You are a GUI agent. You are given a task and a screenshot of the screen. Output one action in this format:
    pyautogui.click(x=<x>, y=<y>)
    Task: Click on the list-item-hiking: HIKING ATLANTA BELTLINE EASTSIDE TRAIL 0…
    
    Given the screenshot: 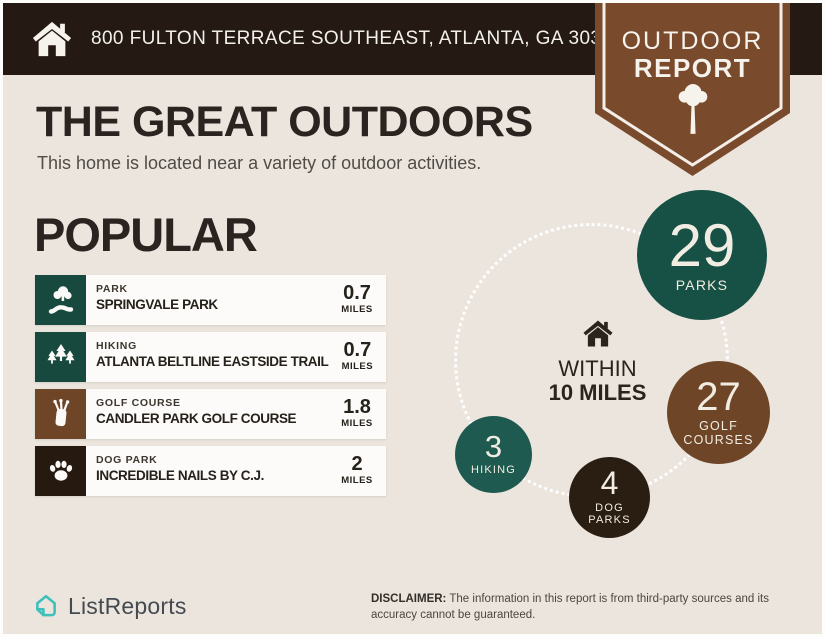 What is the action you would take?
    pyautogui.click(x=210, y=357)
    